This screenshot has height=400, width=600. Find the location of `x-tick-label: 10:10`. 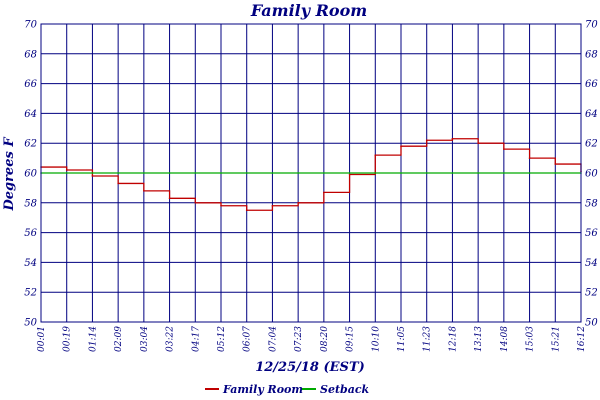

x-tick-label: 10:10 is located at coordinates (376, 339).